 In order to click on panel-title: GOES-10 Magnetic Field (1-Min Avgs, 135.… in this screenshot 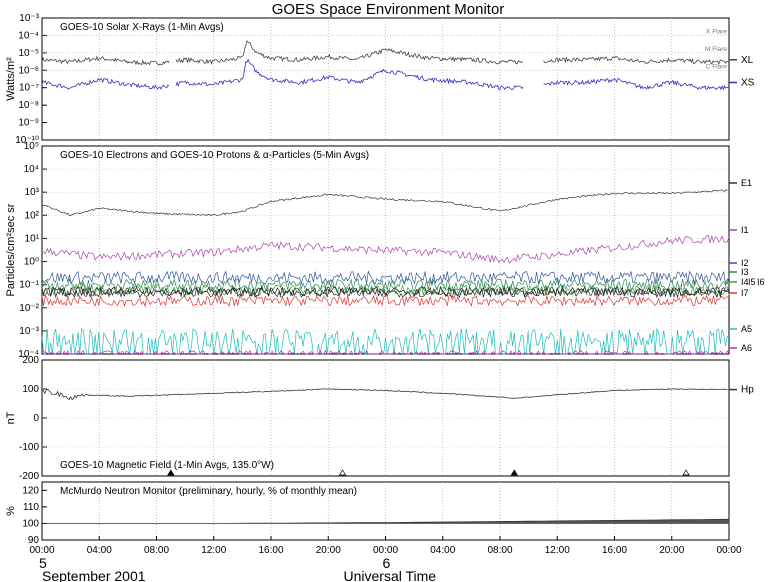, I will do `click(167, 465)`.